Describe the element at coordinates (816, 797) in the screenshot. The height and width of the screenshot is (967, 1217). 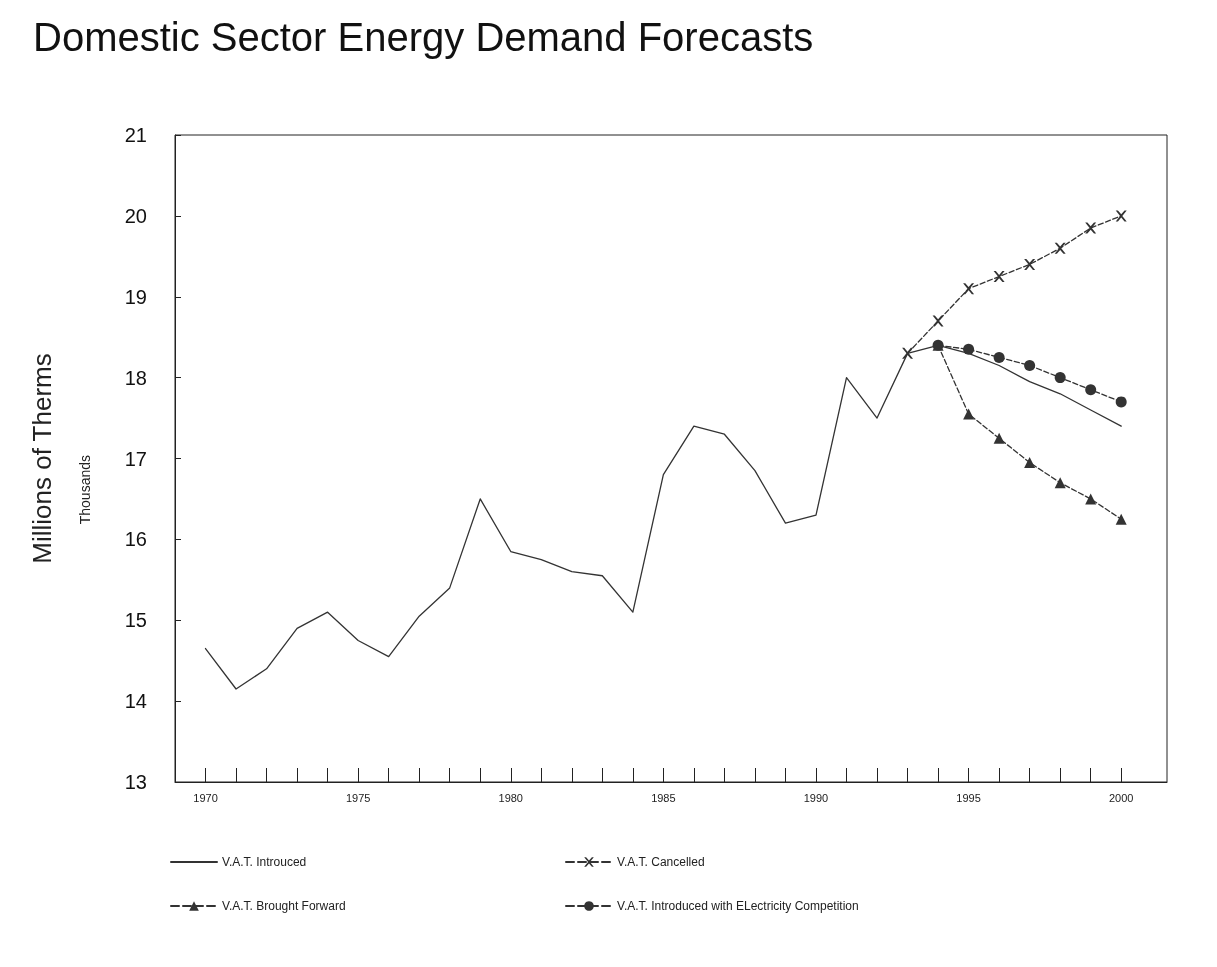
I see `x-tick-label: 1990` at that location.